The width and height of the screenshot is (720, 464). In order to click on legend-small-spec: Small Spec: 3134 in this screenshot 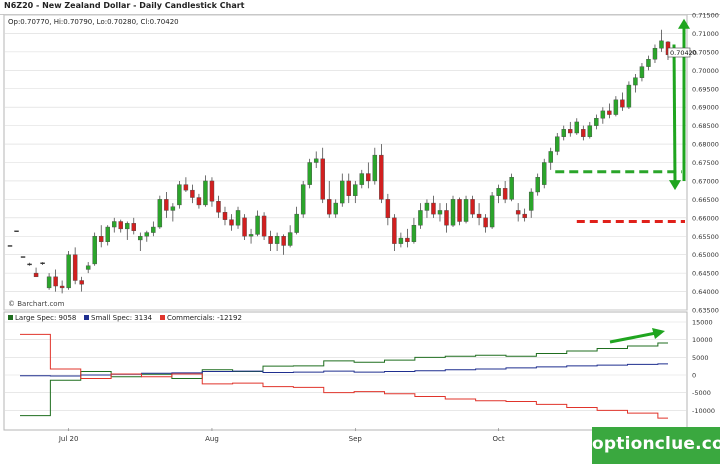, I will do `click(122, 318)`.